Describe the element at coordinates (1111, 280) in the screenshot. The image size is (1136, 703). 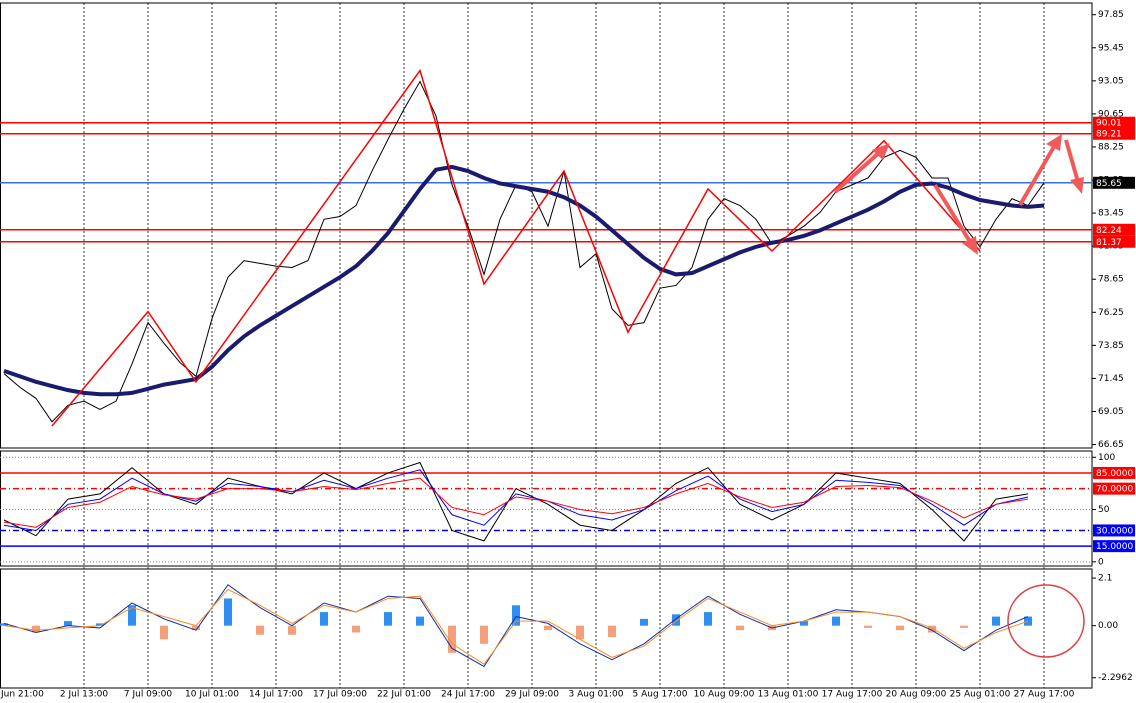
I see `y-tick-label: 78.65` at that location.